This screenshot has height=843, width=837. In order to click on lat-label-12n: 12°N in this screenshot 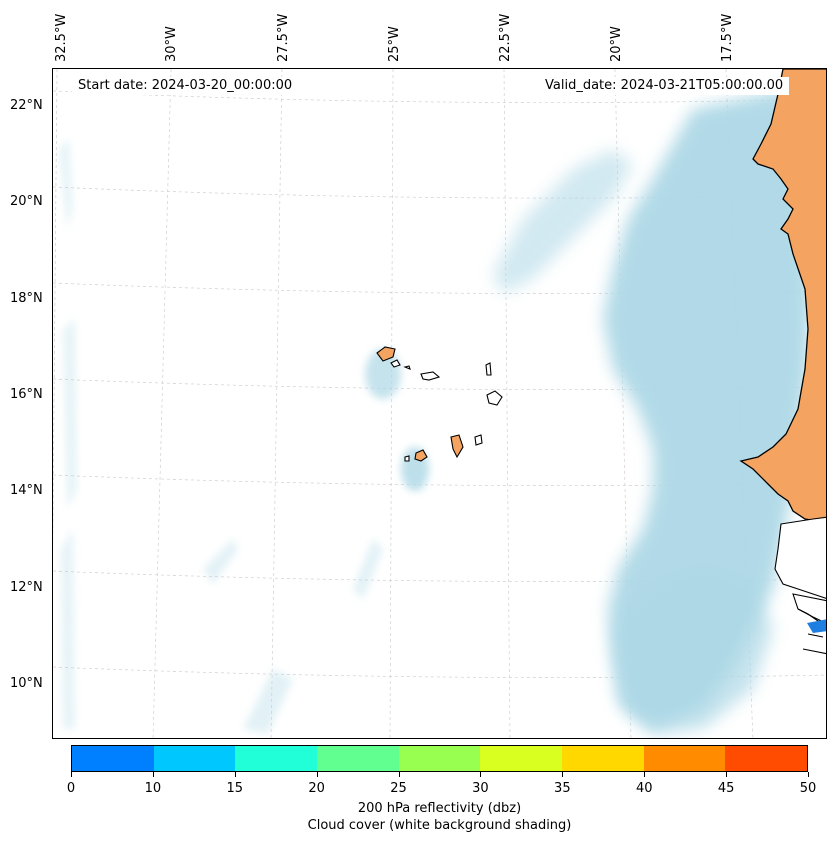, I will do `click(26, 587)`.